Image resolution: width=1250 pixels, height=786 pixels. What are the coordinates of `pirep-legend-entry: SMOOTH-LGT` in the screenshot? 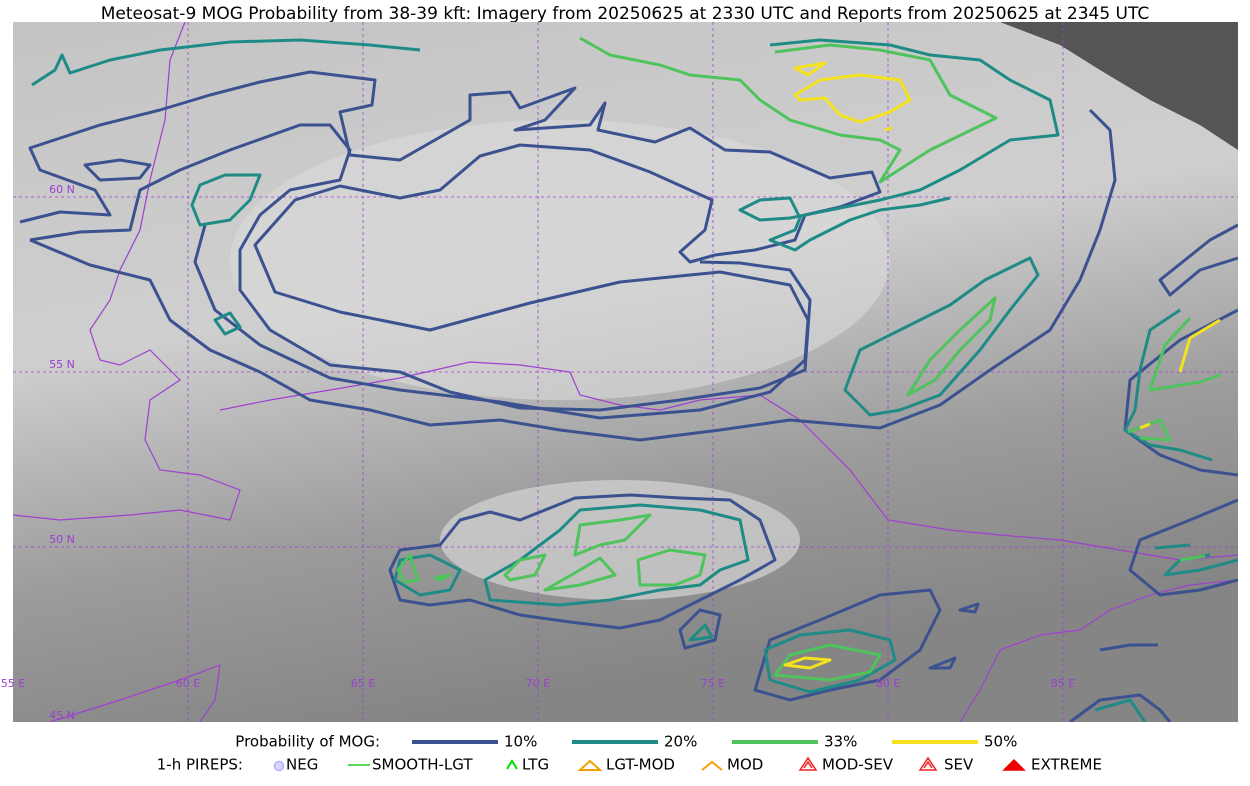 It's located at (422, 765).